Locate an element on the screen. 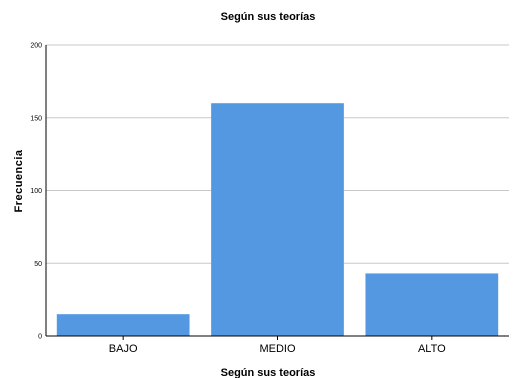 The height and width of the screenshot is (378, 518). x-tick-label: BAJO is located at coordinates (123, 349).